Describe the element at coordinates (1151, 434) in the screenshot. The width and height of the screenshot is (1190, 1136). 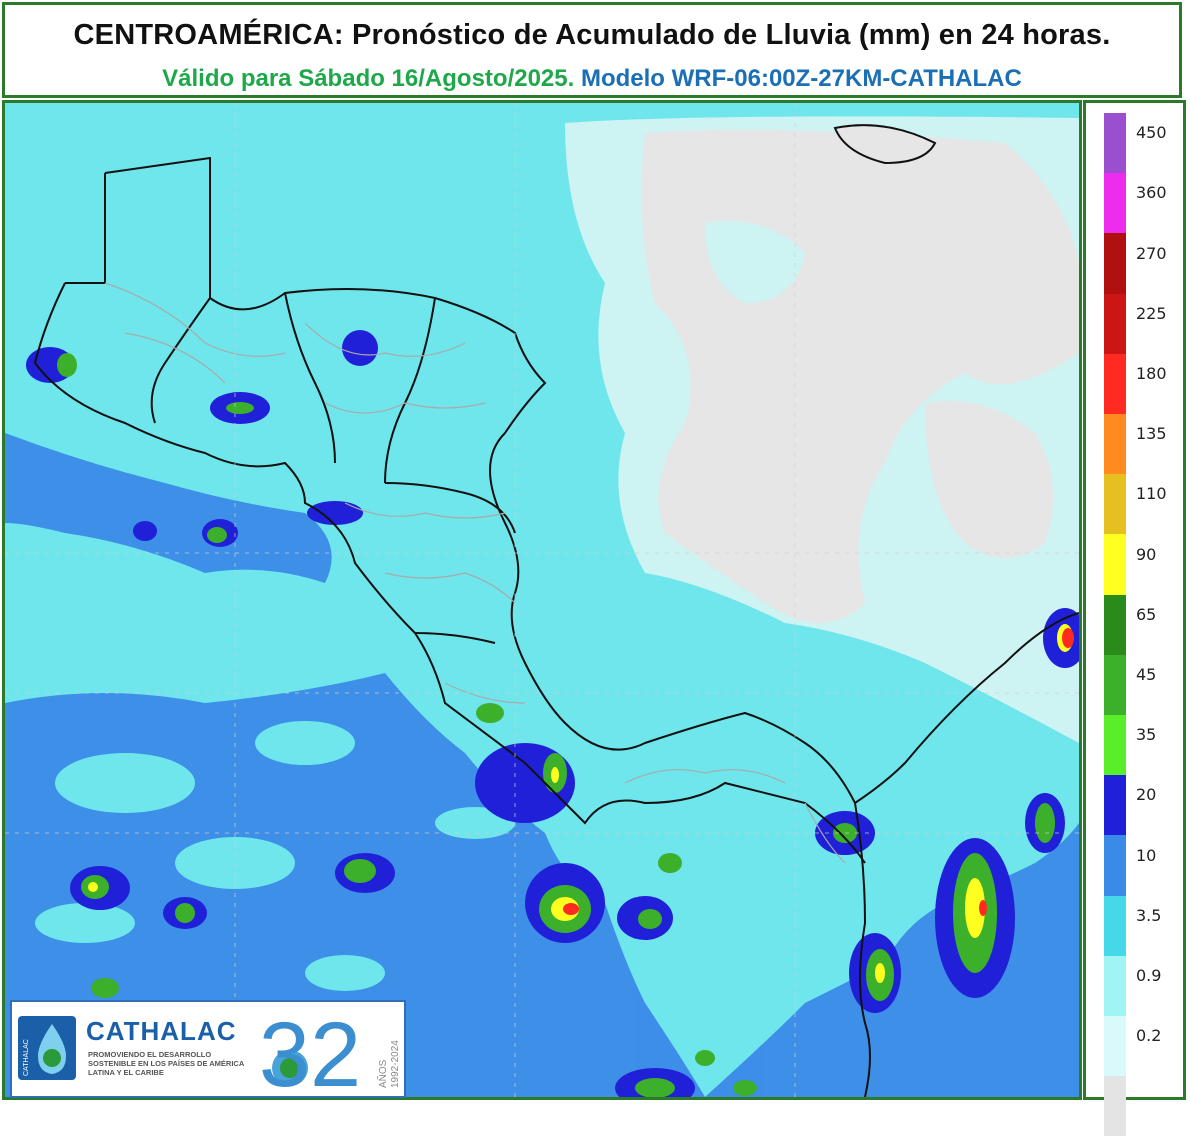
I see `legend-tick-label: 135` at that location.